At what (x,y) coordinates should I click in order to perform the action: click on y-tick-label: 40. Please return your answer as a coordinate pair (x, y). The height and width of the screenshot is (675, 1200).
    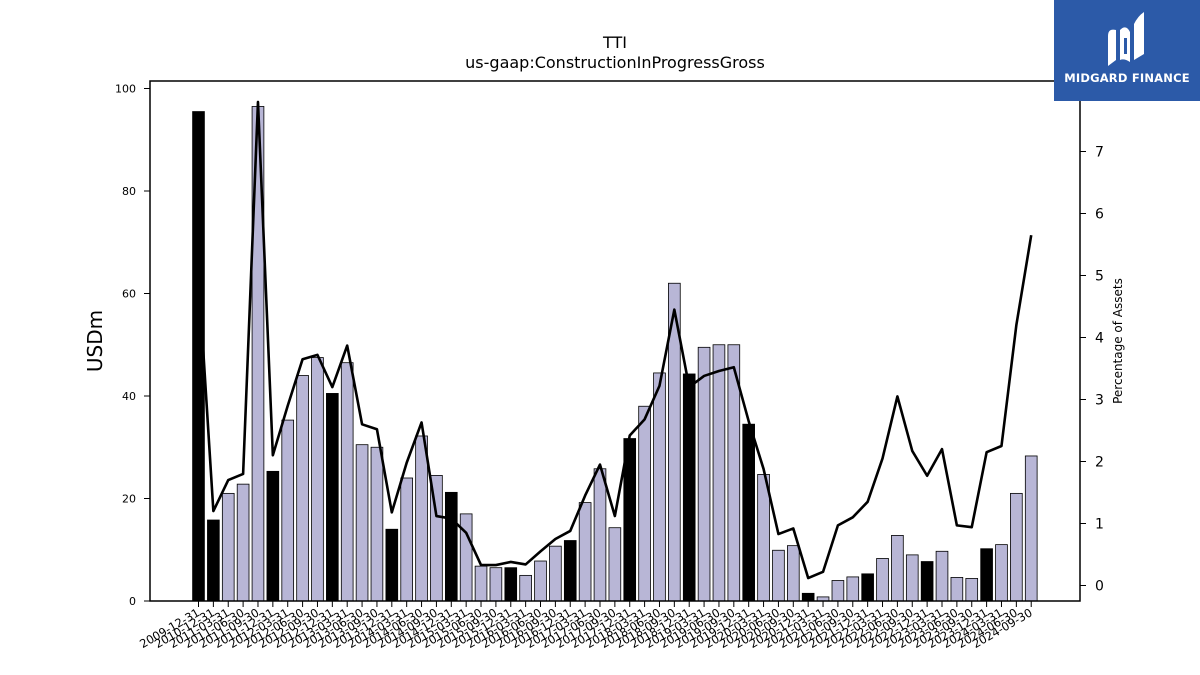
    Looking at the image, I should click on (129, 396).